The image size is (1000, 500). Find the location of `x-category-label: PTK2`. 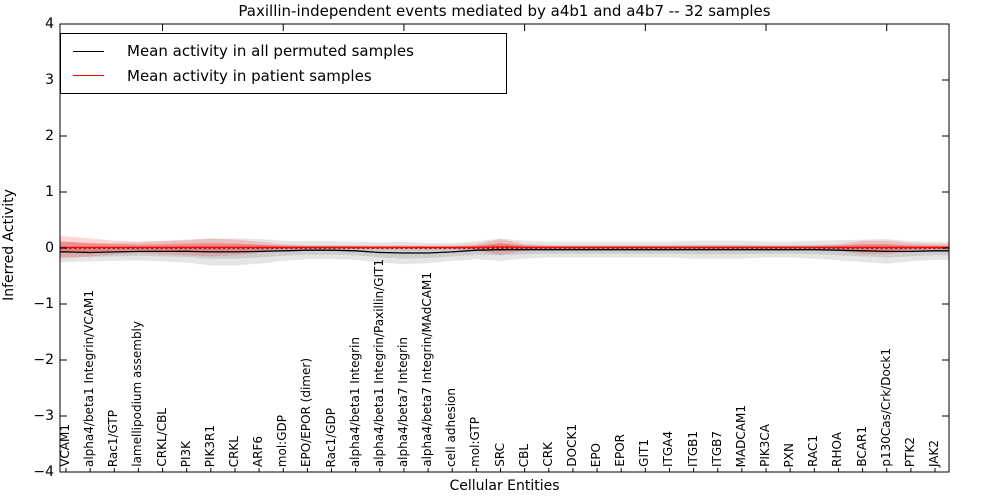

x-category-label: PTK2 is located at coordinates (909, 451).